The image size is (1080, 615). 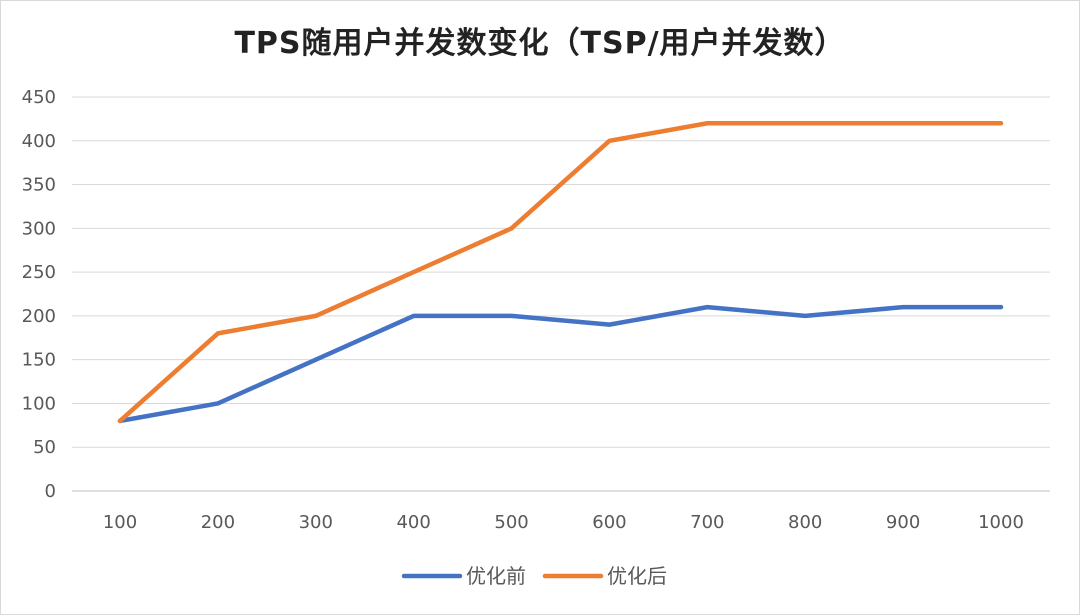 I want to click on x-tick-label: 700, so click(x=707, y=522).